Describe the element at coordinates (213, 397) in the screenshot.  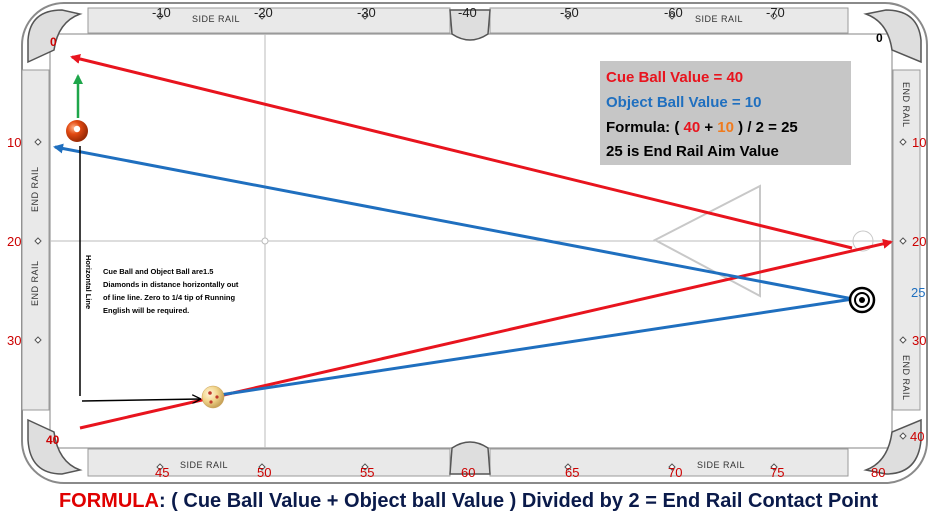
I see `cue-ball` at that location.